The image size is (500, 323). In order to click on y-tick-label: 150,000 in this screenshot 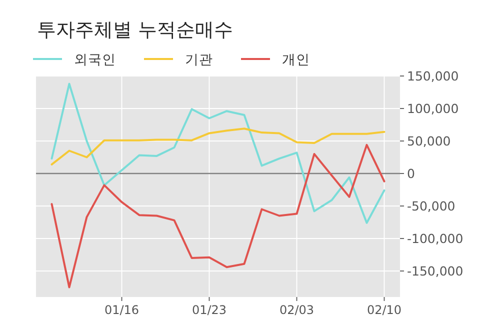, I will do `click(433, 76)`.